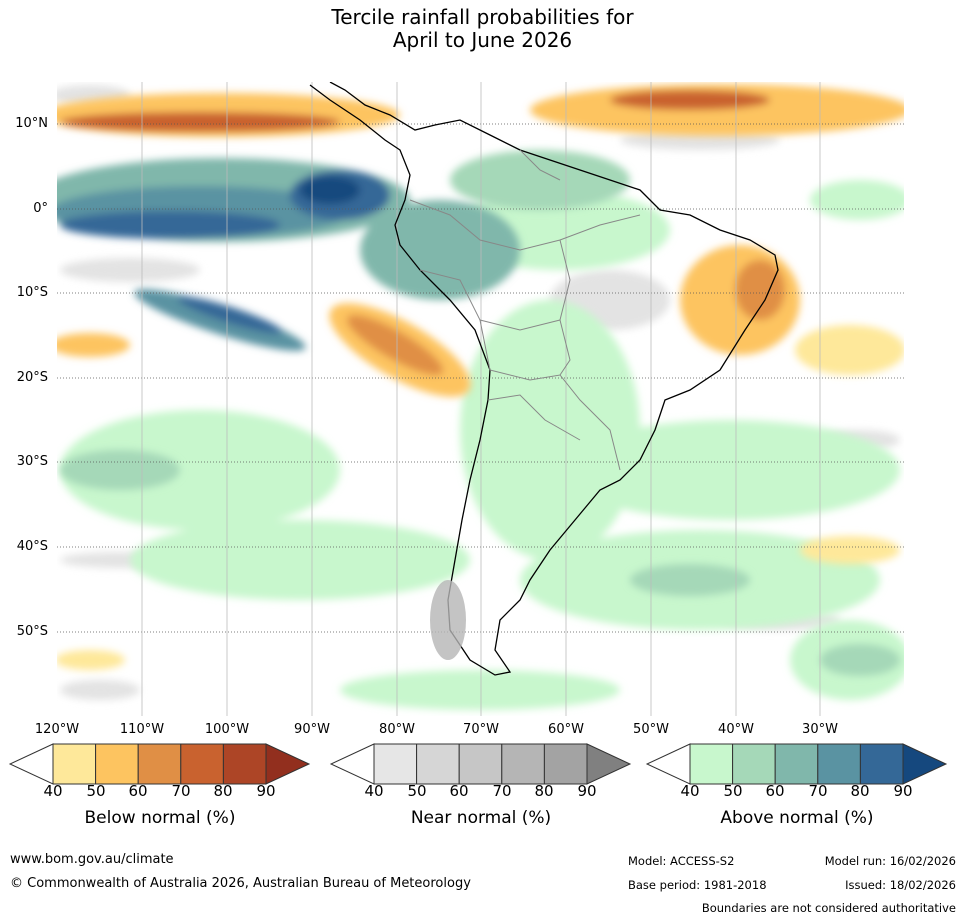 The width and height of the screenshot is (965, 919). Describe the element at coordinates (481, 729) in the screenshot. I see `lon-label: 70°W` at that location.